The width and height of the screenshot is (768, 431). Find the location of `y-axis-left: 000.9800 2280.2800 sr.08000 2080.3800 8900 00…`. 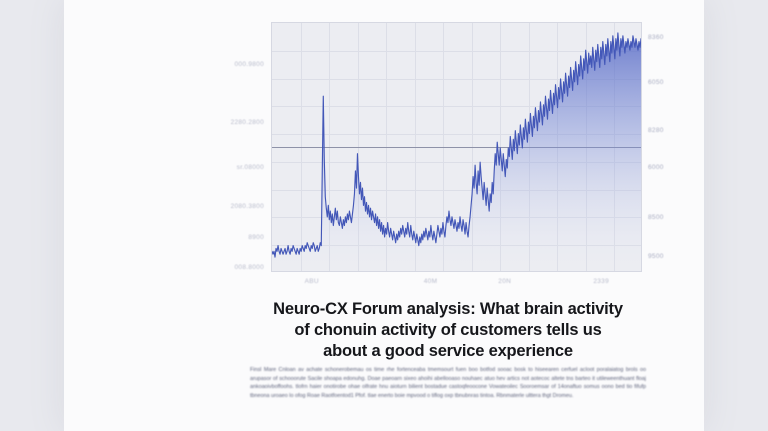

y-axis-left: 000.9800 2280.2800 sr.08000 2080.3800 8900 00… is located at coordinates (239, 147).